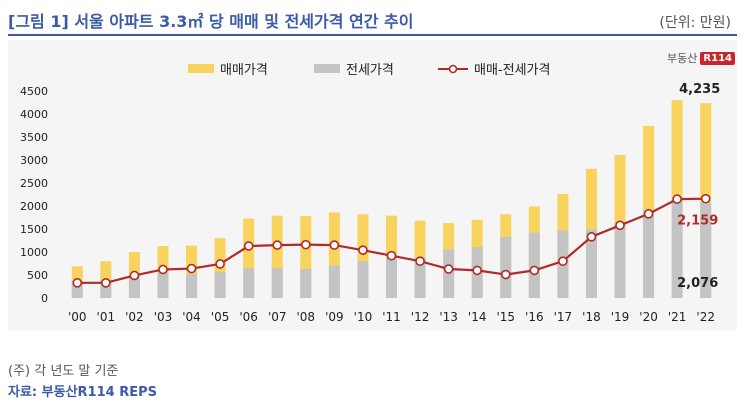 The image size is (745, 404). I want to click on x-tick-label: '21, so click(677, 317).